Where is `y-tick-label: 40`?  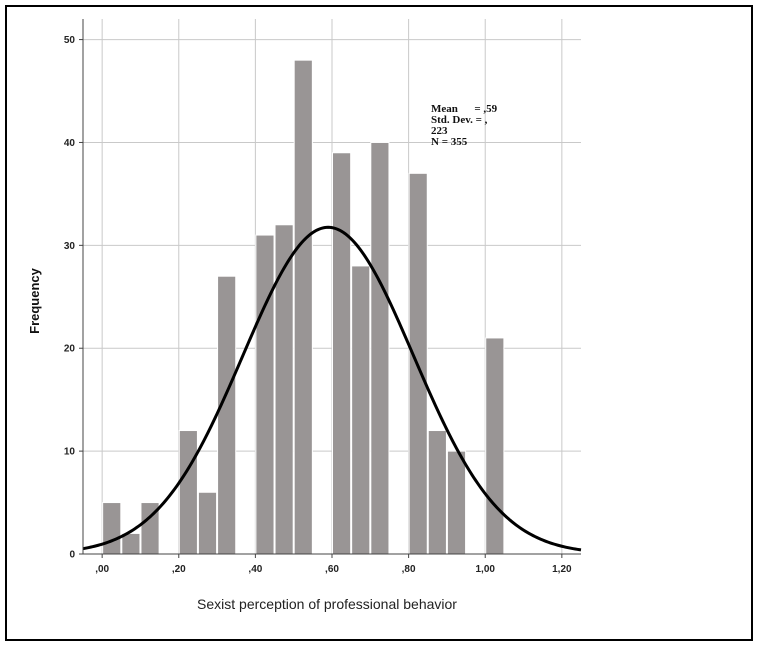
y-tick-label: 40 is located at coordinates (70, 143).